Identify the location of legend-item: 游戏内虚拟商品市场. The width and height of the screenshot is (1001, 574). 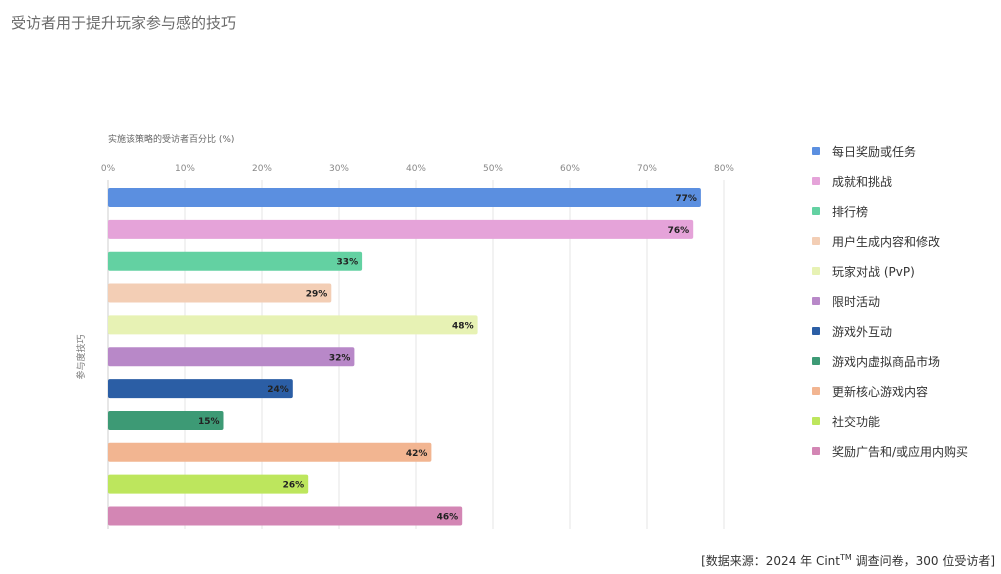
(890, 361).